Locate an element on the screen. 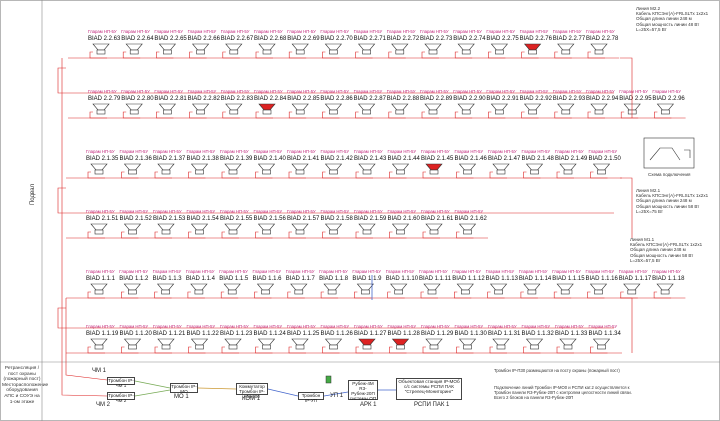 The image size is (720, 421). amp-schematic-icon is located at coordinates (669, 153).